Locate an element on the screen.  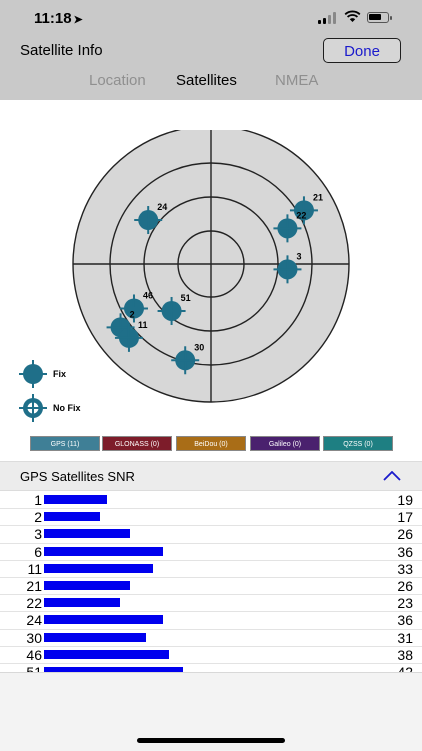
satellite-46-label: 46 is located at coordinates (148, 295).